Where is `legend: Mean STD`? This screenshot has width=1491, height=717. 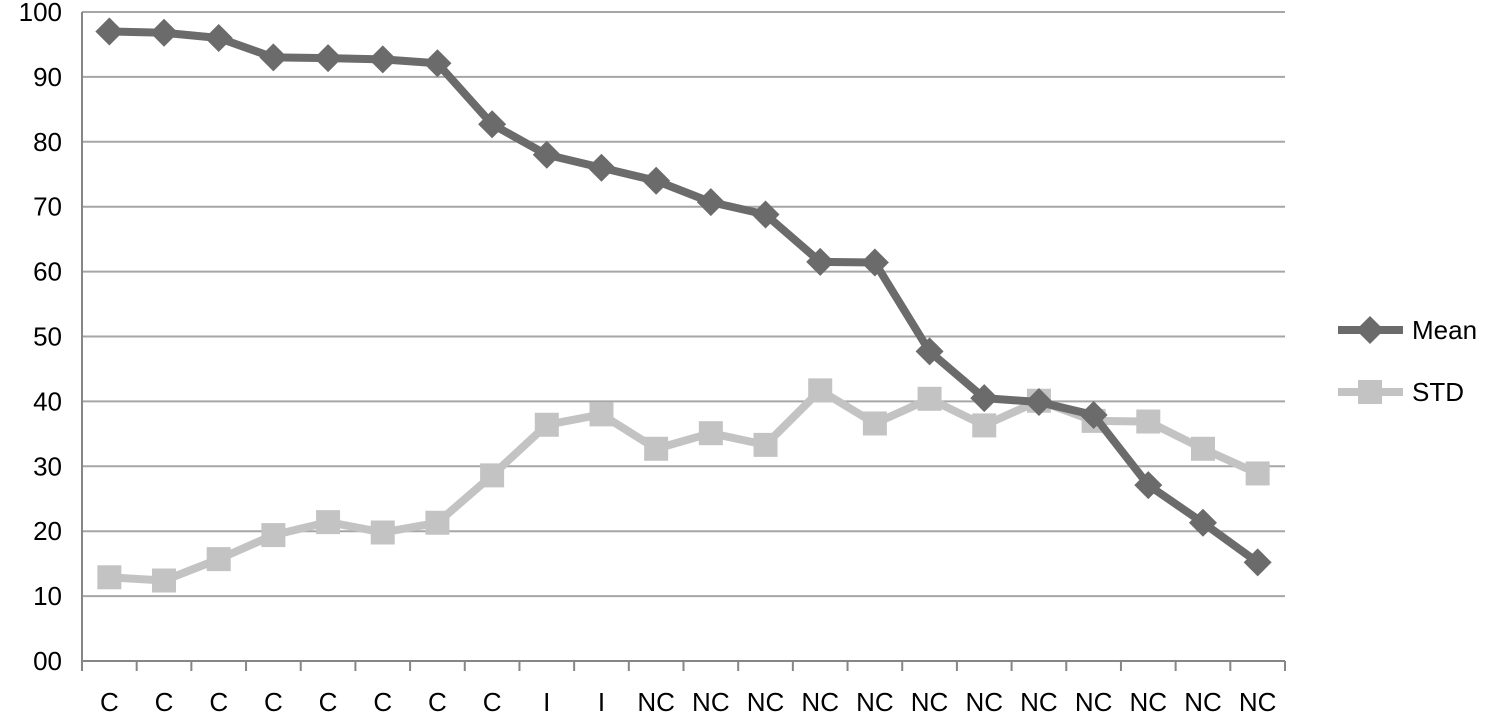
legend: Mean STD is located at coordinates (1407, 361).